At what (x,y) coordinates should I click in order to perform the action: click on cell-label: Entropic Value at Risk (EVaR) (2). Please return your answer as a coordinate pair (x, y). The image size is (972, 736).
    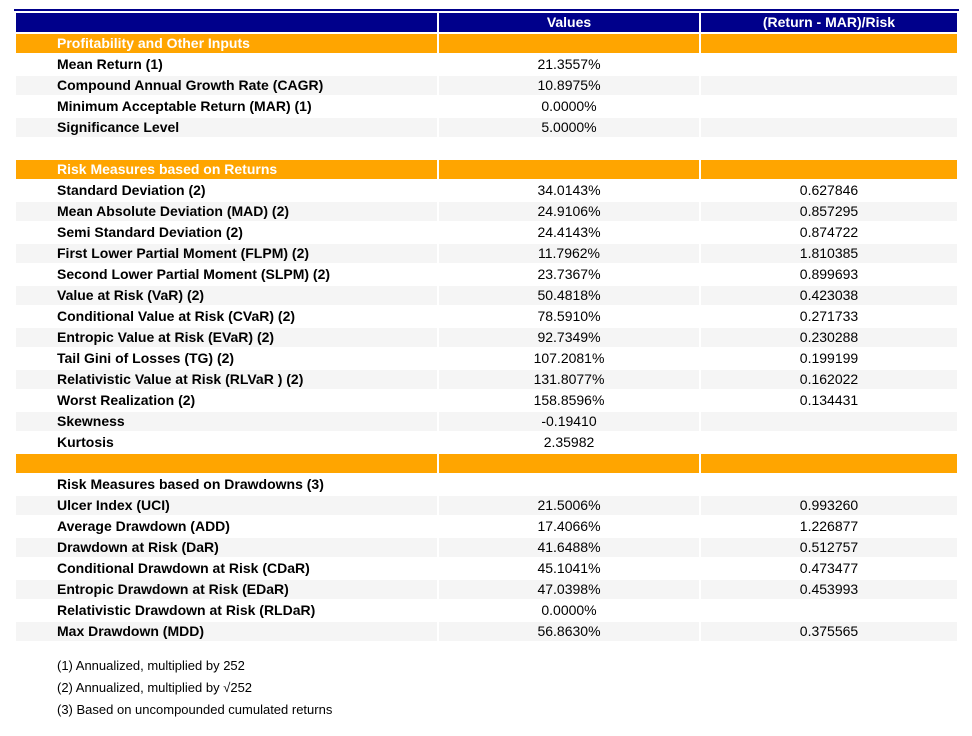
    Looking at the image, I should click on (166, 337).